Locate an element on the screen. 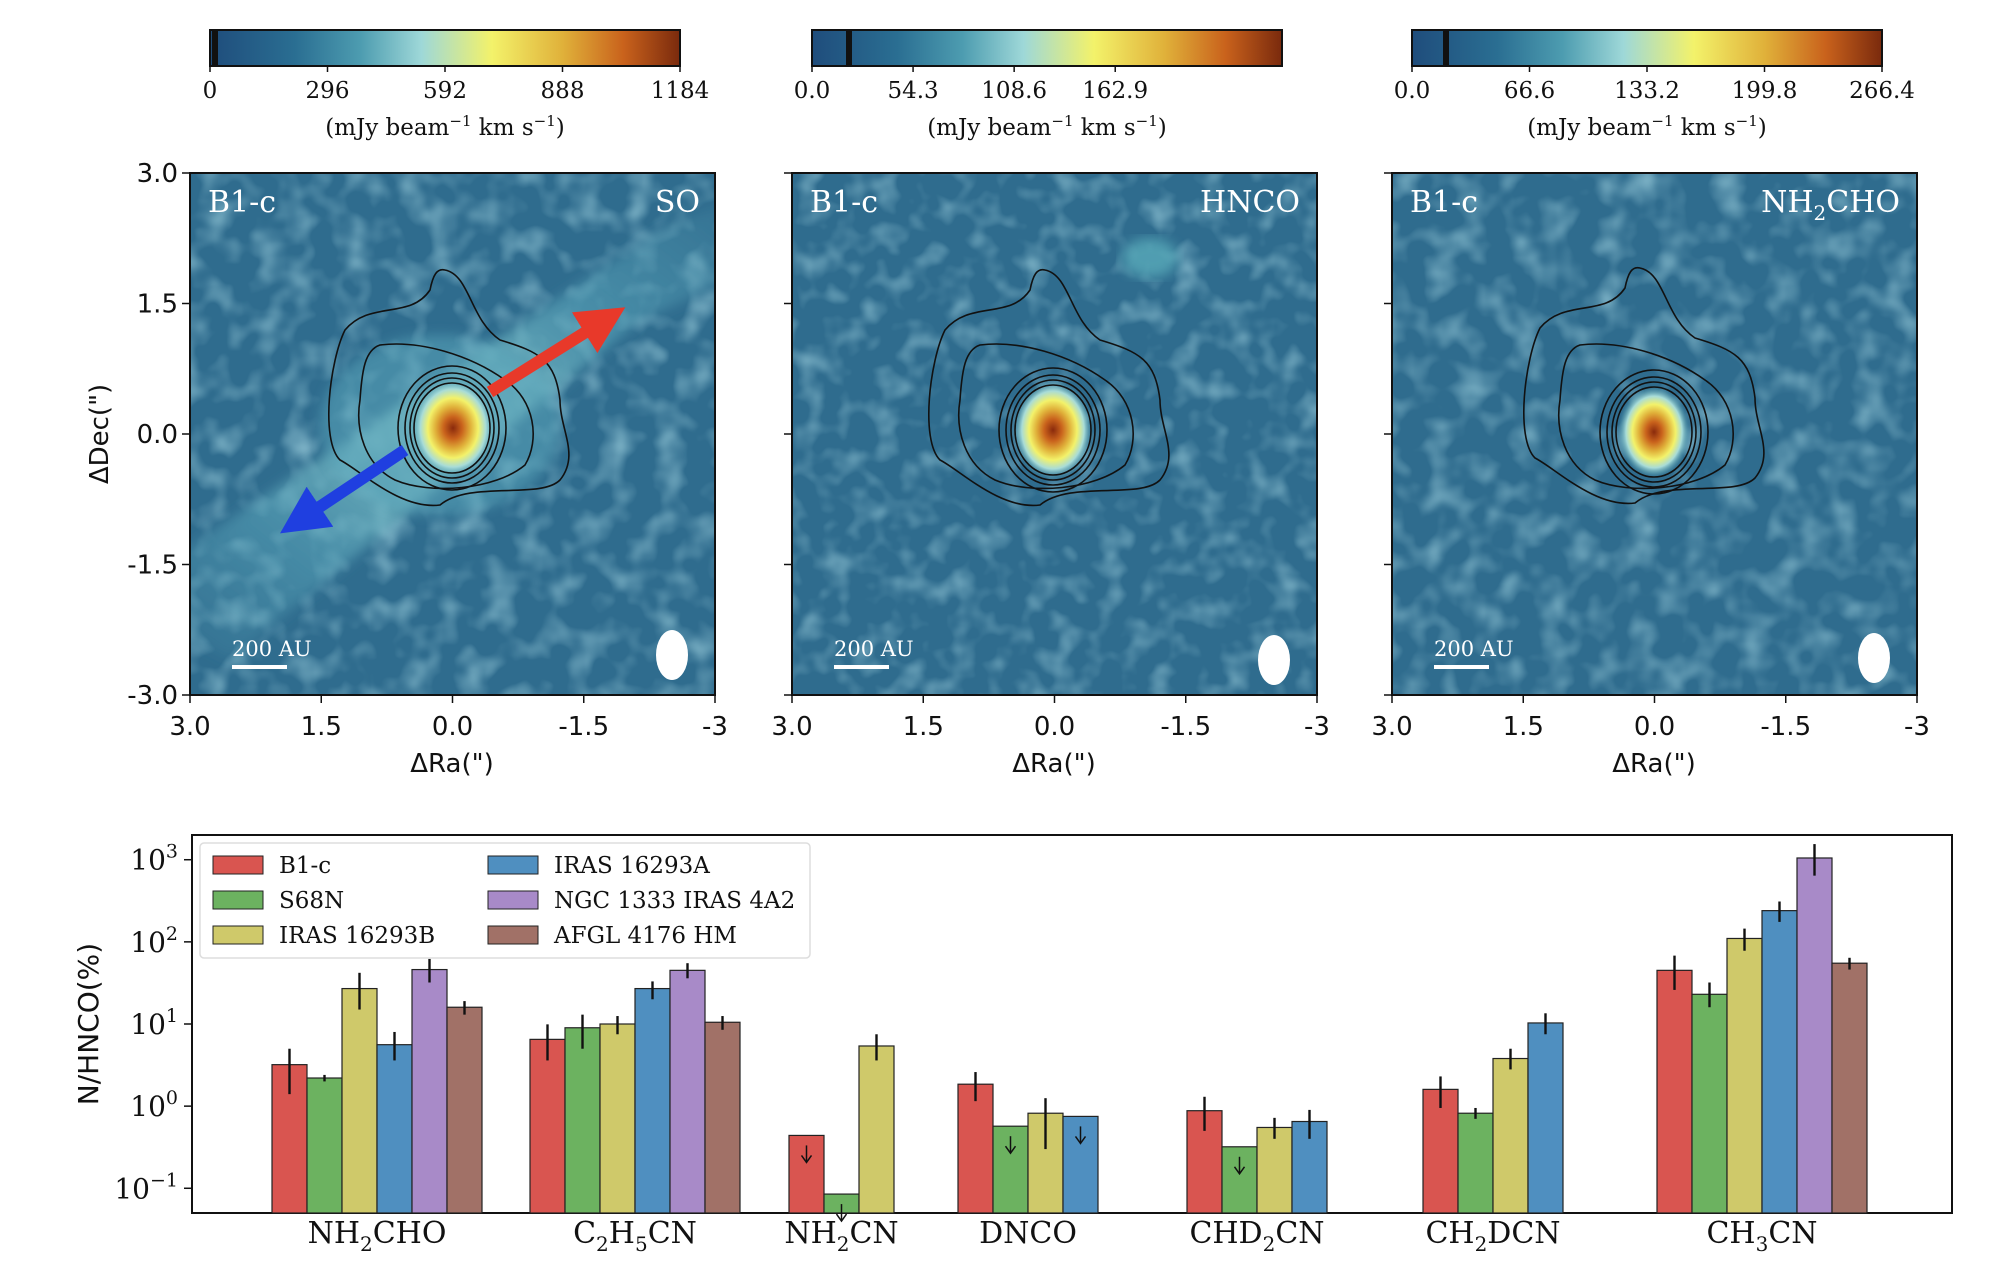 The image size is (2000, 1270). upper-limit-arrowhead is located at coordinates (841, 1218).